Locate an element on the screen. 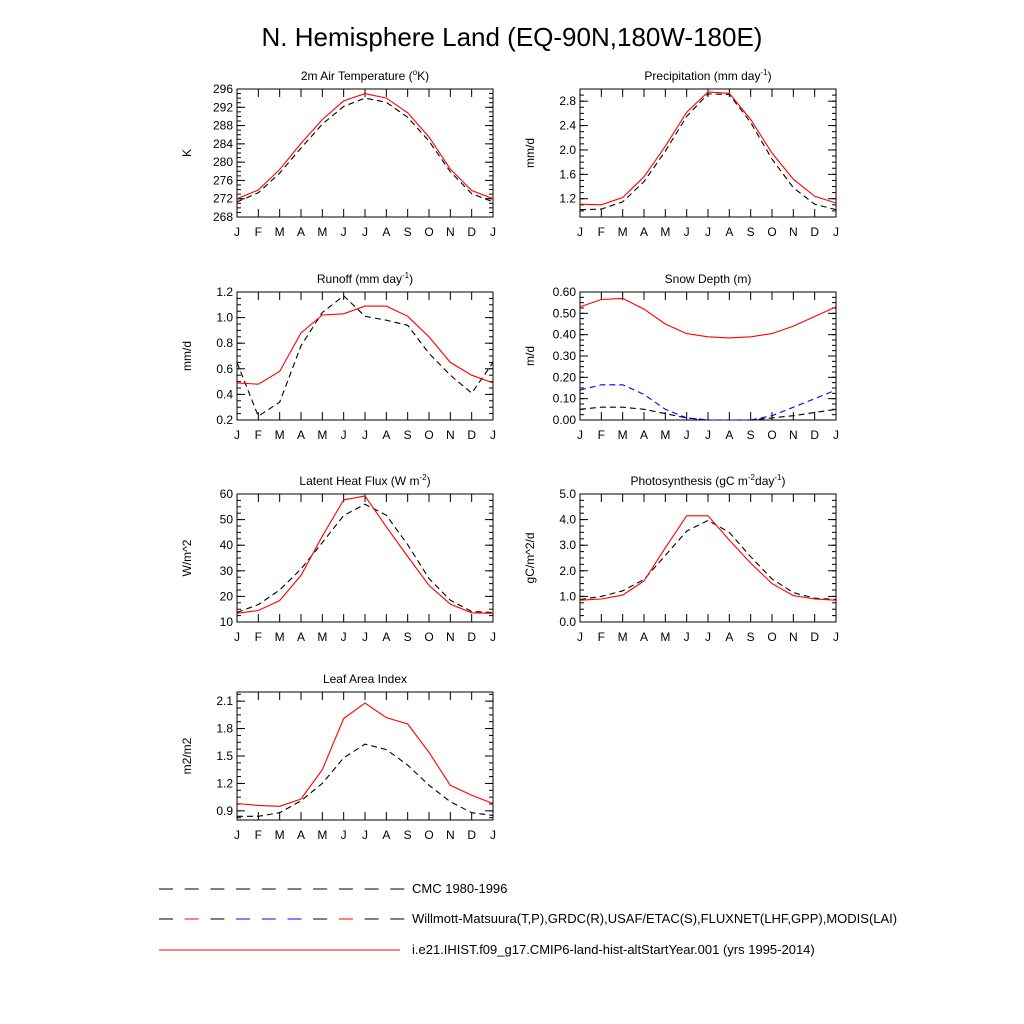  y-tick-label: 296 is located at coordinates (223, 89).